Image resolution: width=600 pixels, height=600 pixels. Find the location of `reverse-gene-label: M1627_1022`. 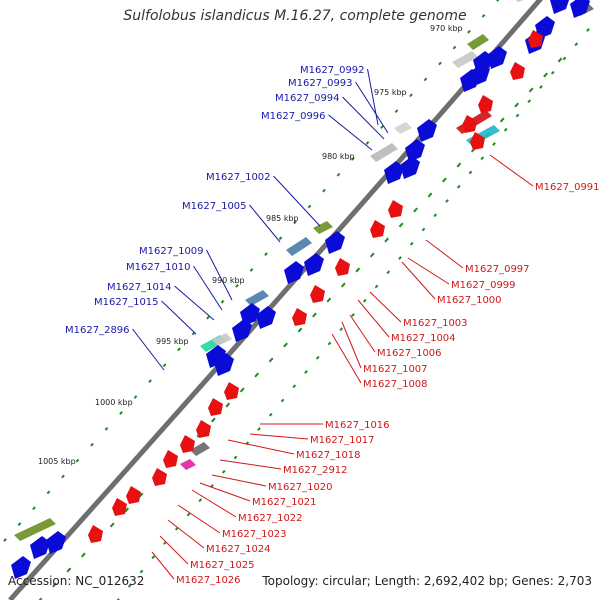

reverse-gene-label: M1627_1022 is located at coordinates (270, 518).